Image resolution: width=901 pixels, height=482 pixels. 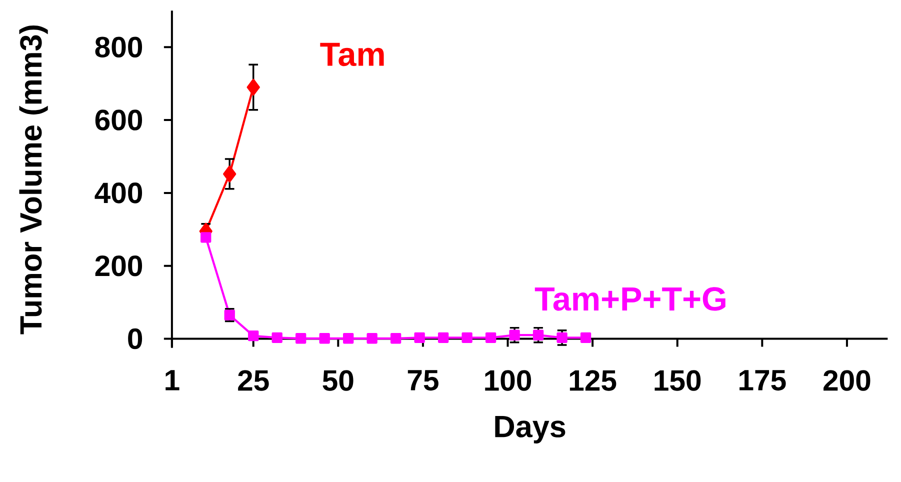 I want to click on x-tick-label: 100, so click(x=508, y=380).